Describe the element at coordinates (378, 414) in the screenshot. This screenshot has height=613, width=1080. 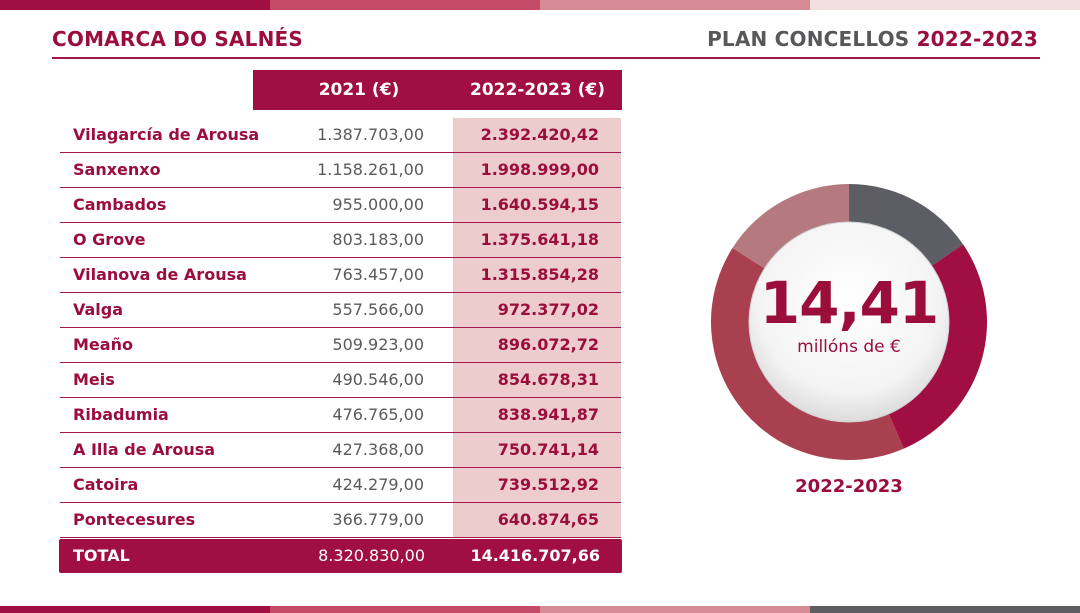
I see `value-2021: 476.765,00` at that location.